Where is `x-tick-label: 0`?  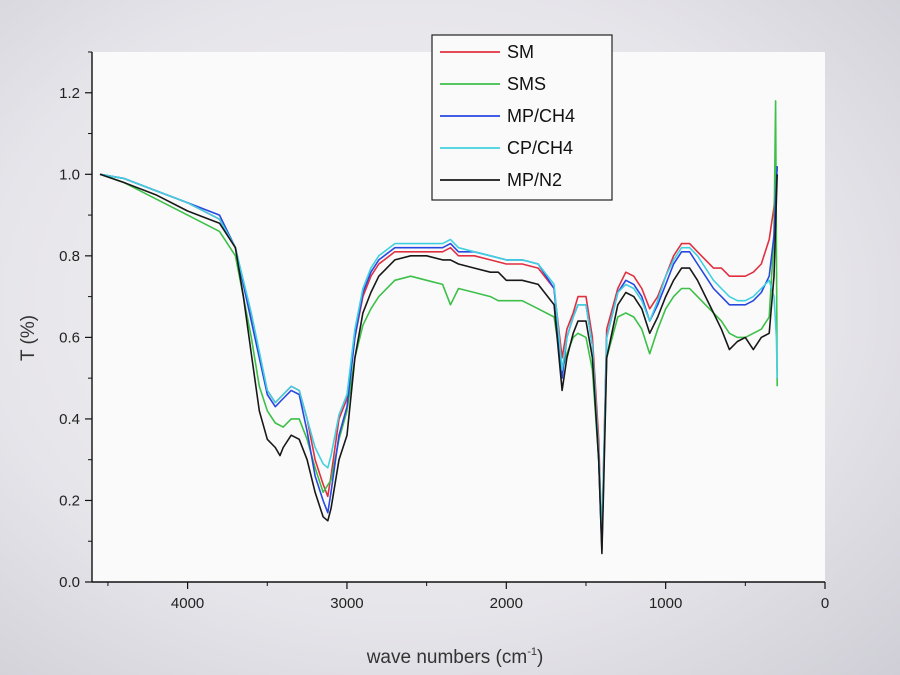 x-tick-label: 0 is located at coordinates (825, 603).